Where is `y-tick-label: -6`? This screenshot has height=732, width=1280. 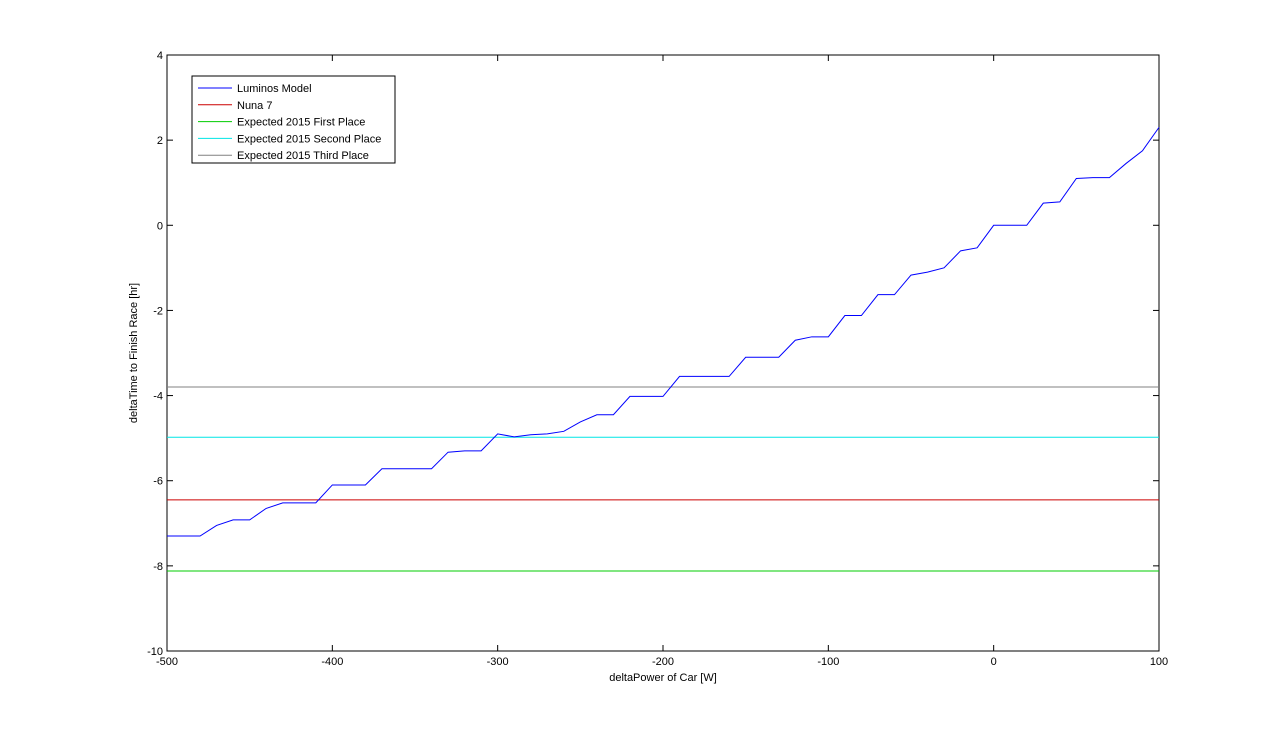
y-tick-label: -6 is located at coordinates (158, 482).